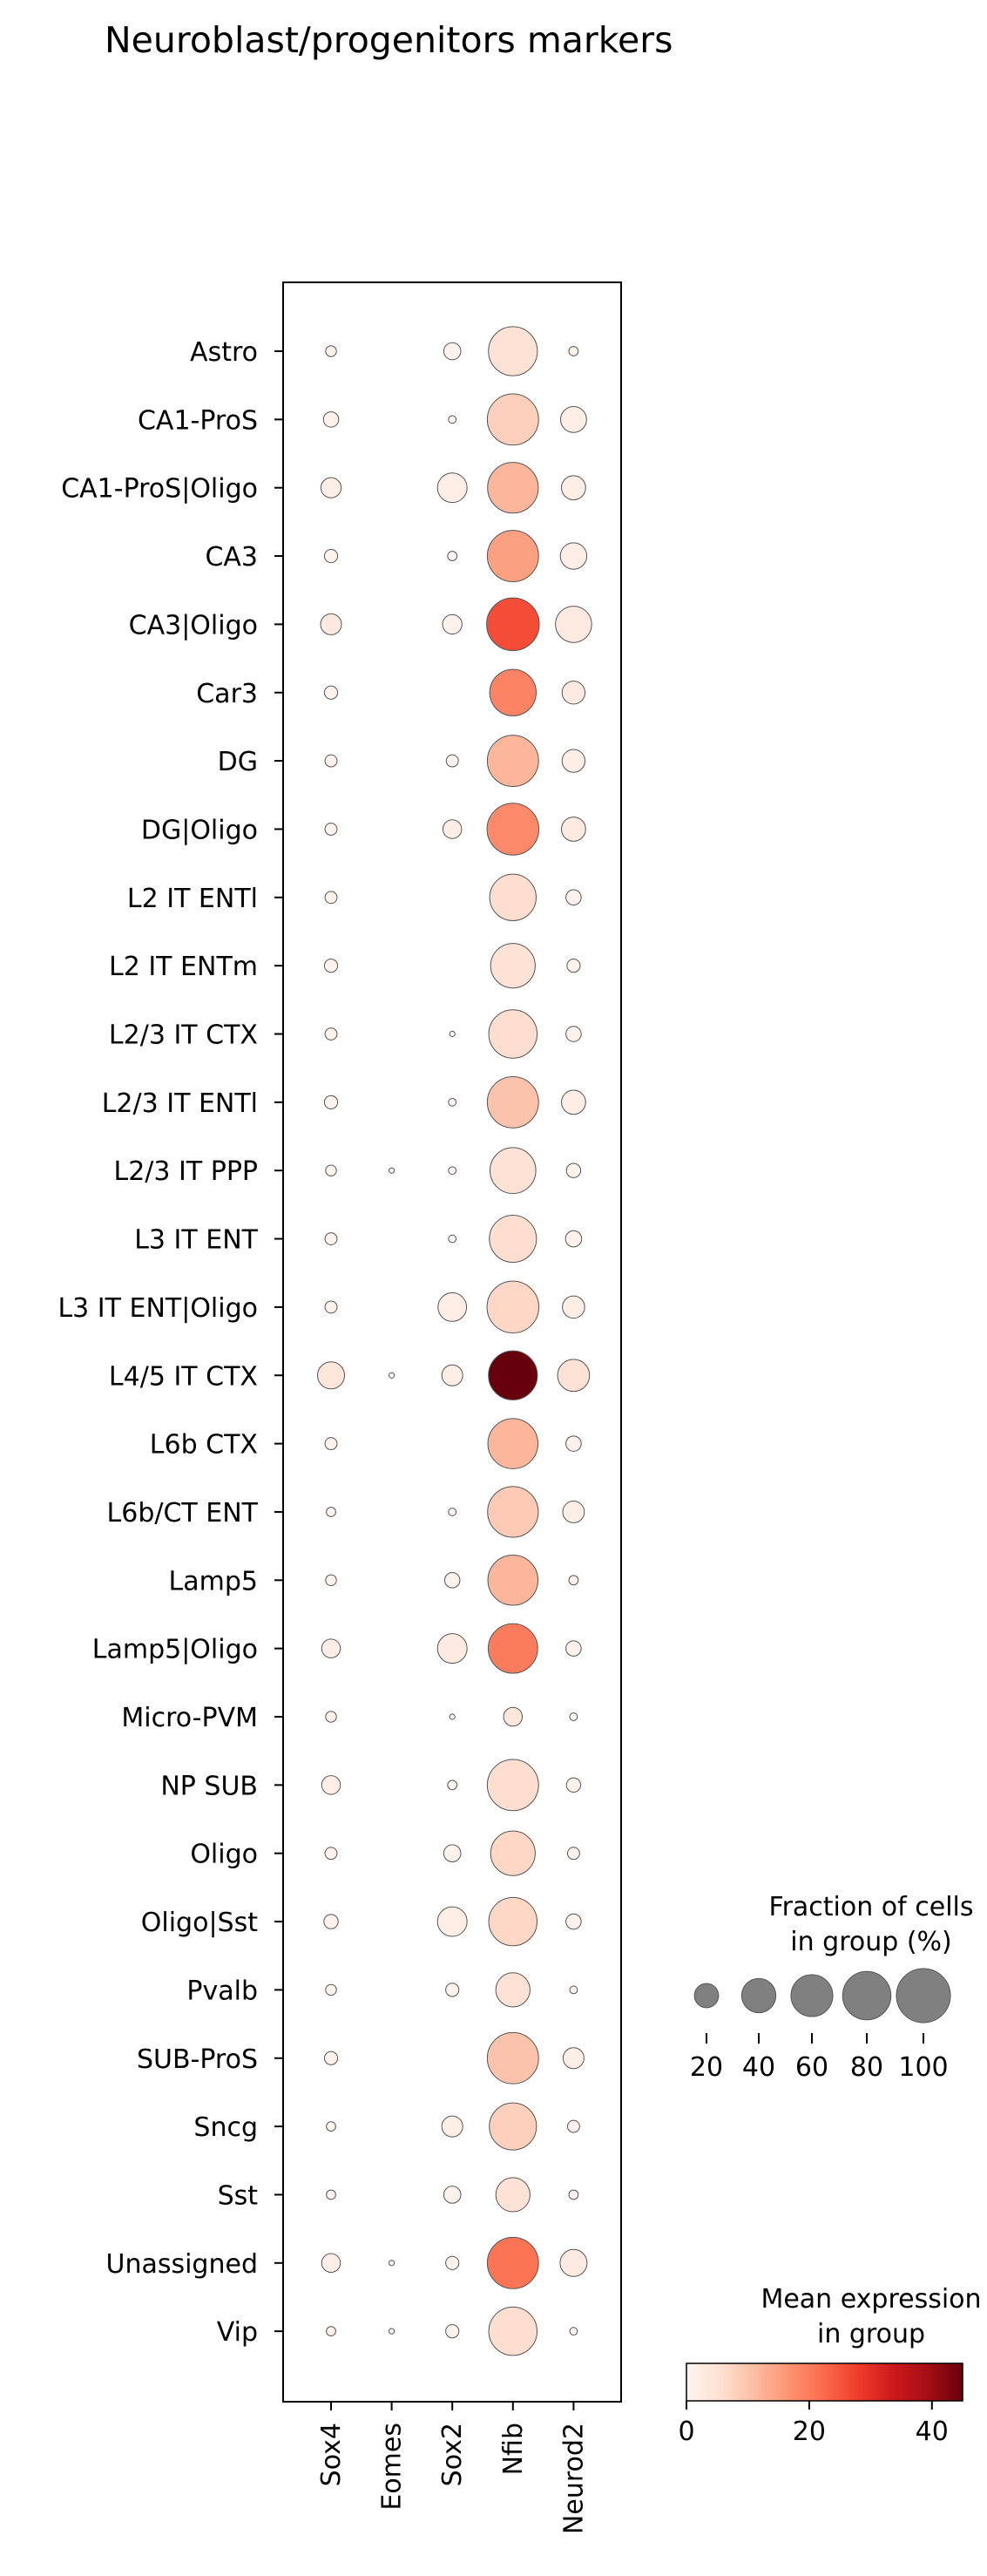 The height and width of the screenshot is (2576, 987). What do you see at coordinates (225, 2127) in the screenshot?
I see `row-label: Sncg` at bounding box center [225, 2127].